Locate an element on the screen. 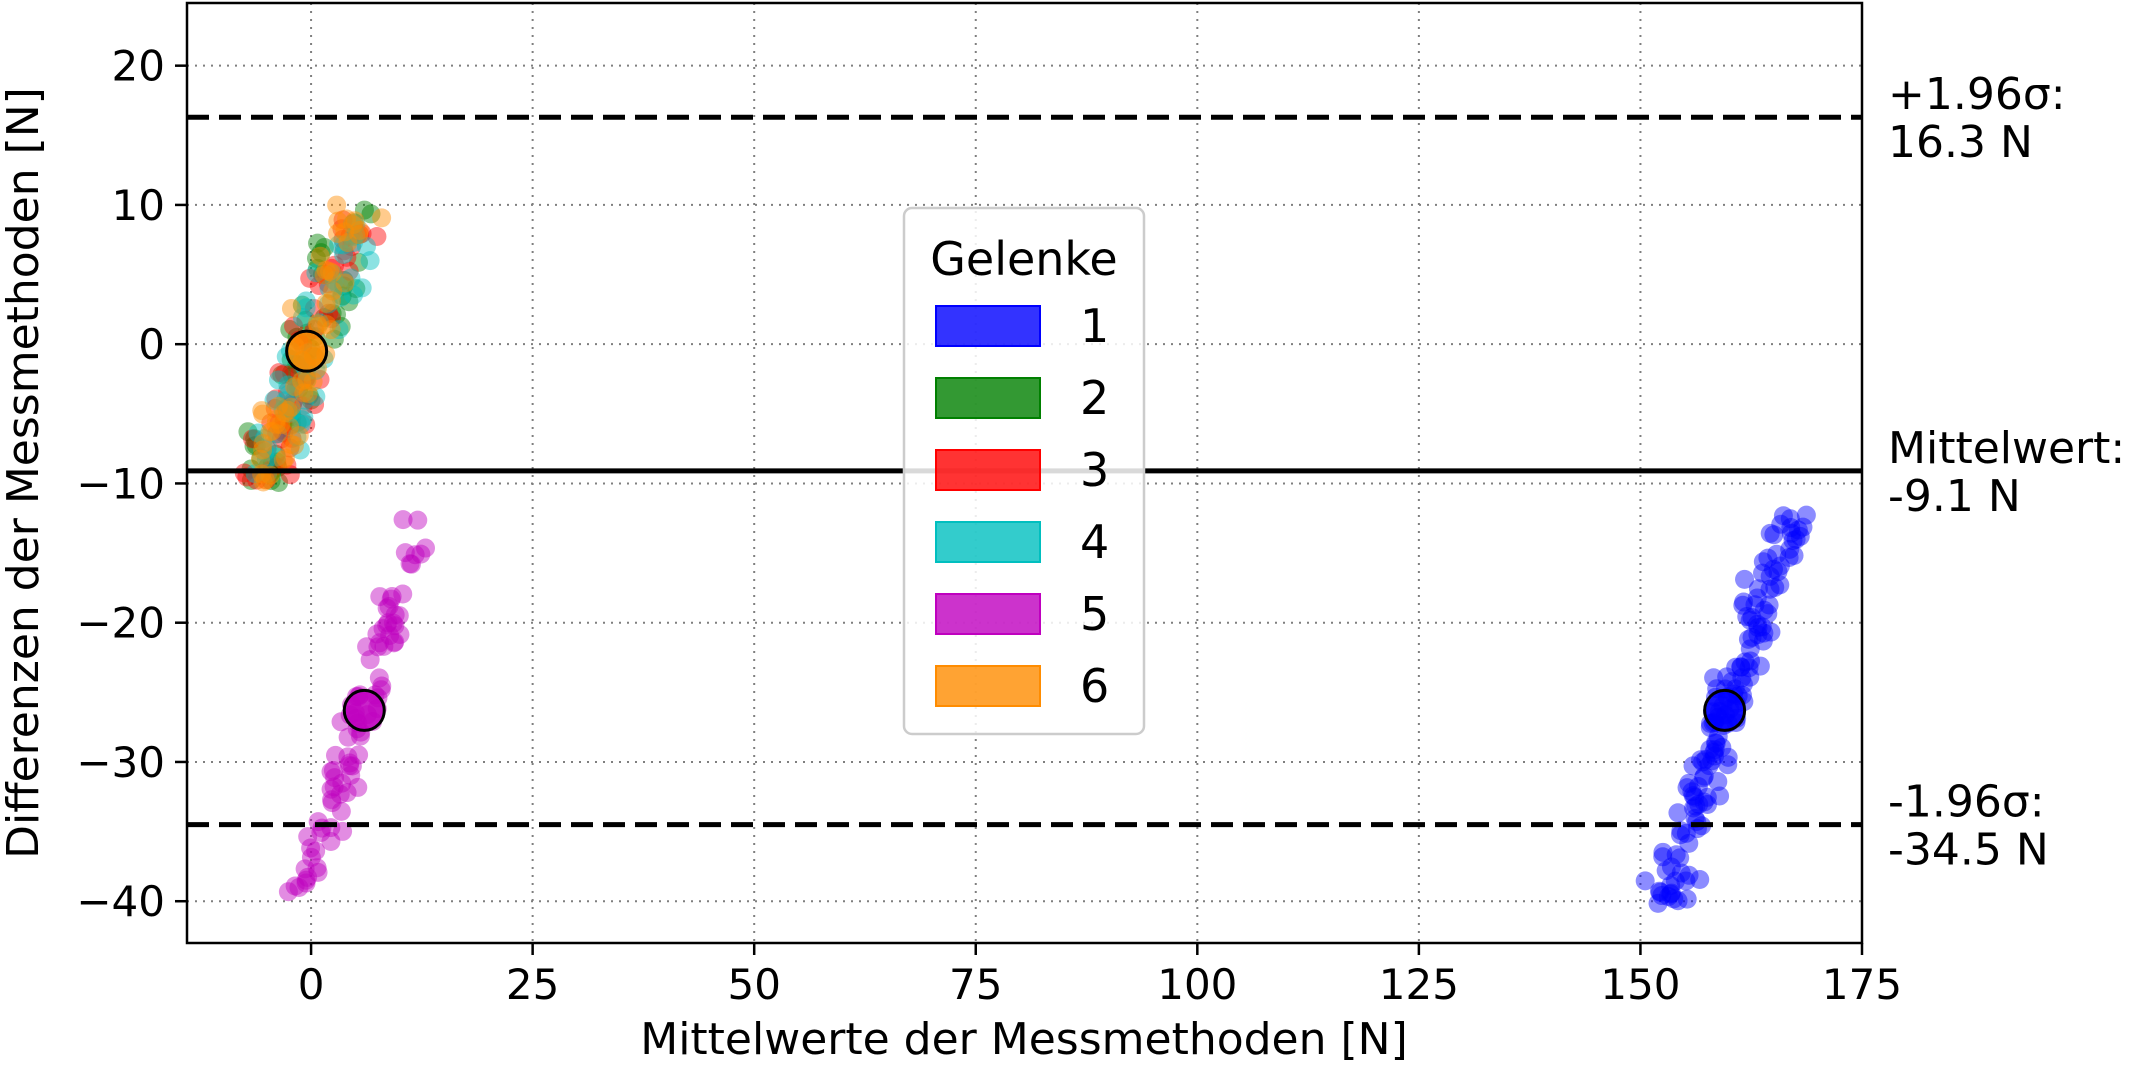  x-tick-label: 50 is located at coordinates (753, 984).